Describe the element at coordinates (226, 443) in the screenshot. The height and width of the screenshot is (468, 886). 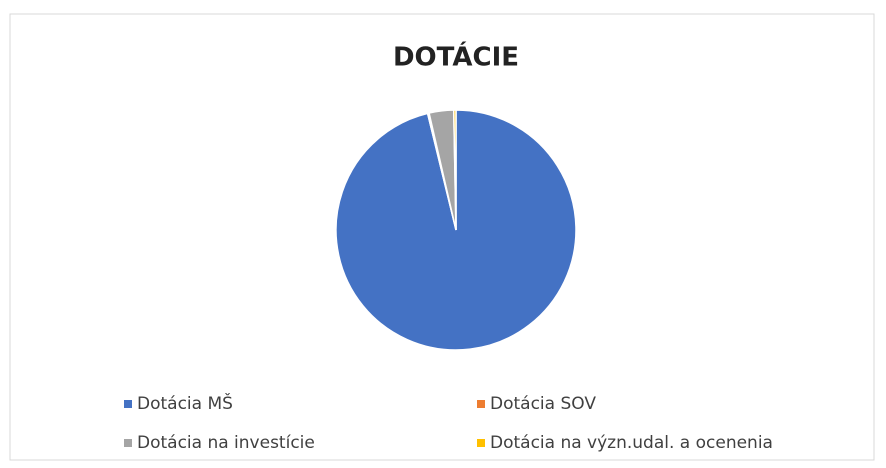
I see `legend-label: Dotácia na investície` at that location.